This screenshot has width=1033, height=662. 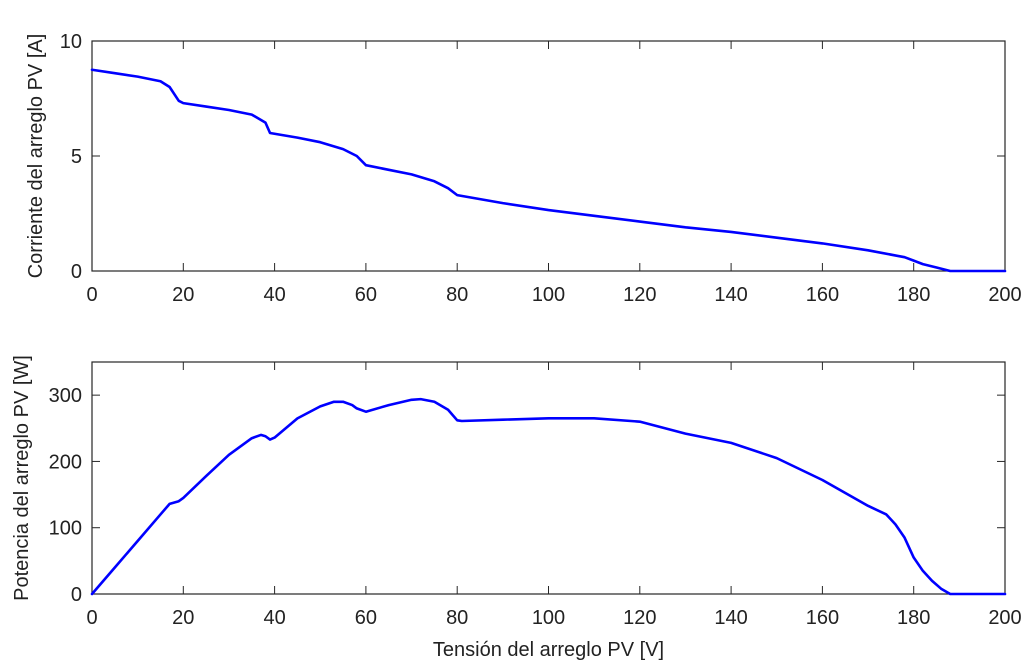 I want to click on y-tick-label: 300, so click(x=65, y=396).